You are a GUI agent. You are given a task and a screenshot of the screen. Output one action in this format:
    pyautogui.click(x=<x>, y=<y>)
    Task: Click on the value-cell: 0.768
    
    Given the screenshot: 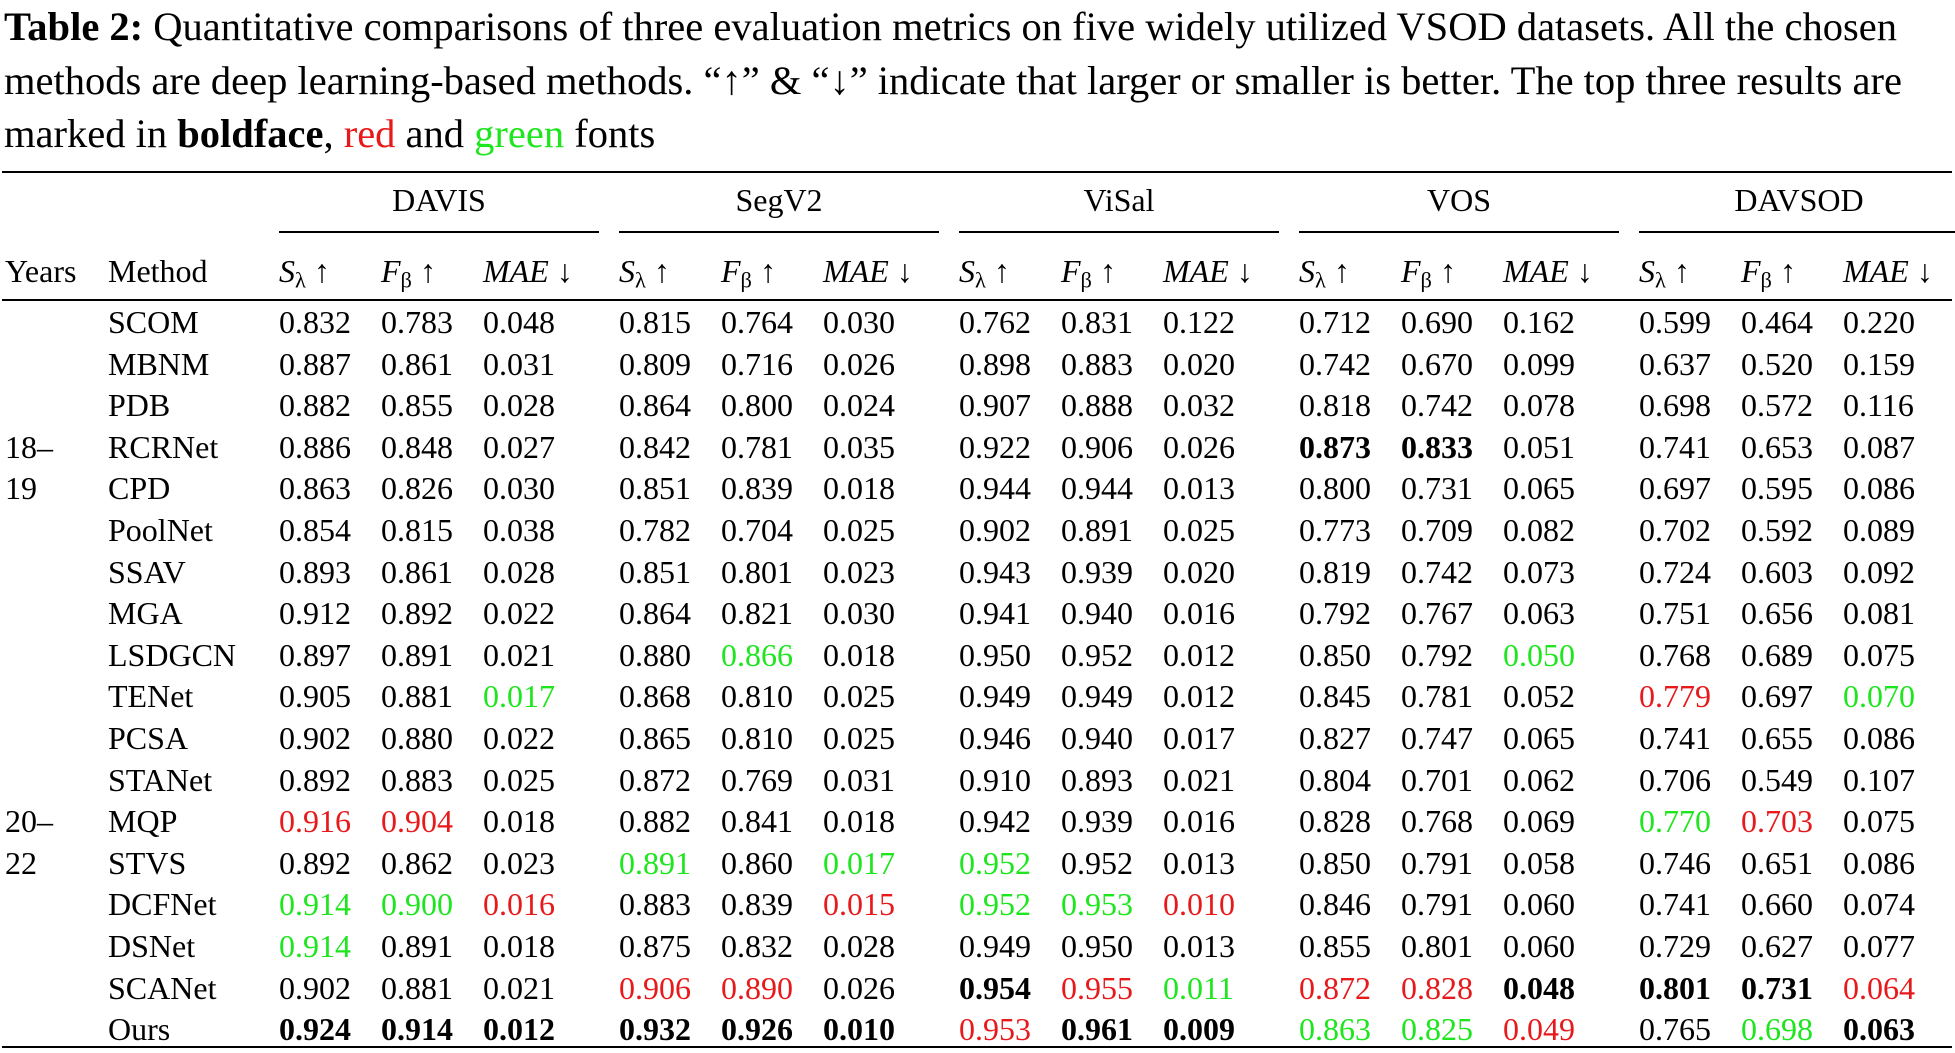 What is the action you would take?
    pyautogui.click(x=1675, y=655)
    